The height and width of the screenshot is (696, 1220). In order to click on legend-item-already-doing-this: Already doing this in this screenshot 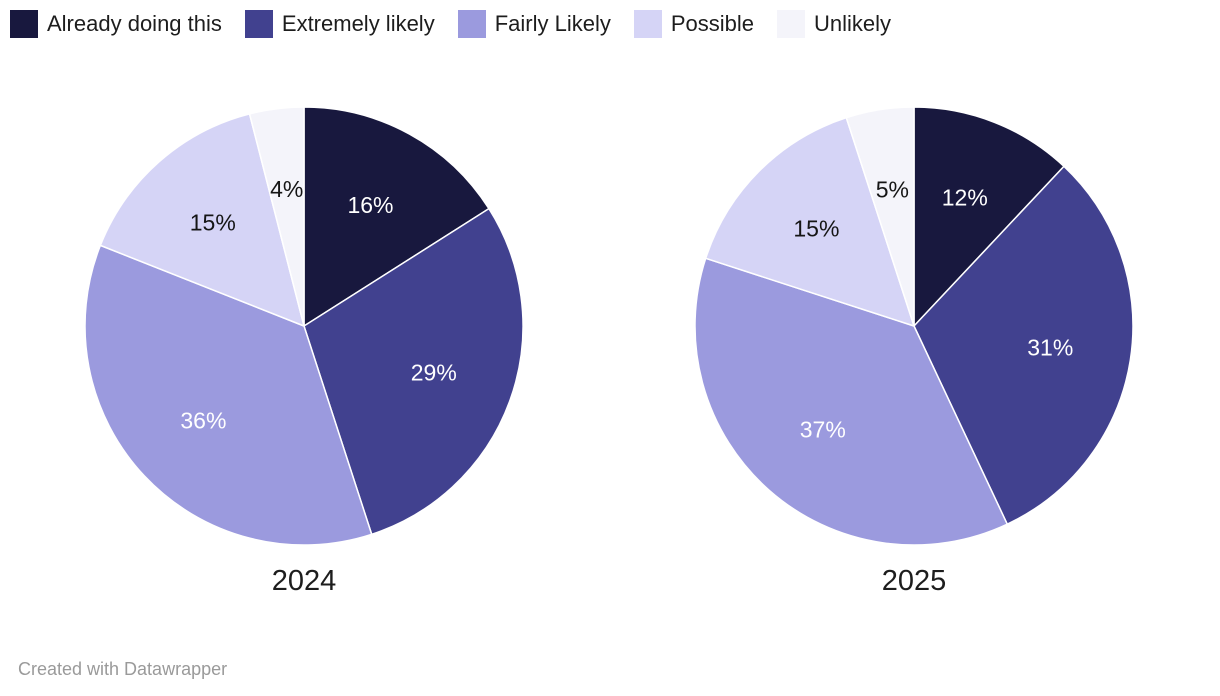, I will do `click(116, 24)`.